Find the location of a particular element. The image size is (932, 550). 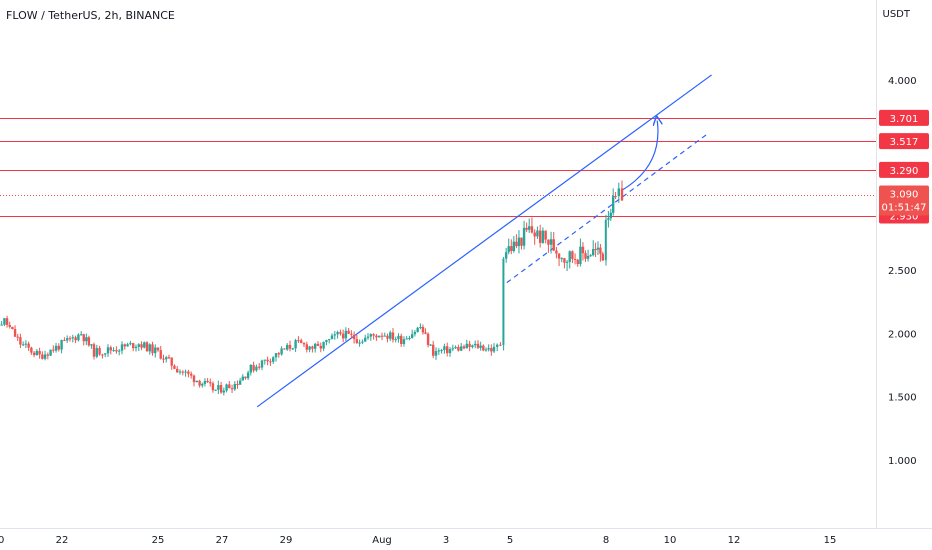

x-tick-label: 8 is located at coordinates (606, 540).